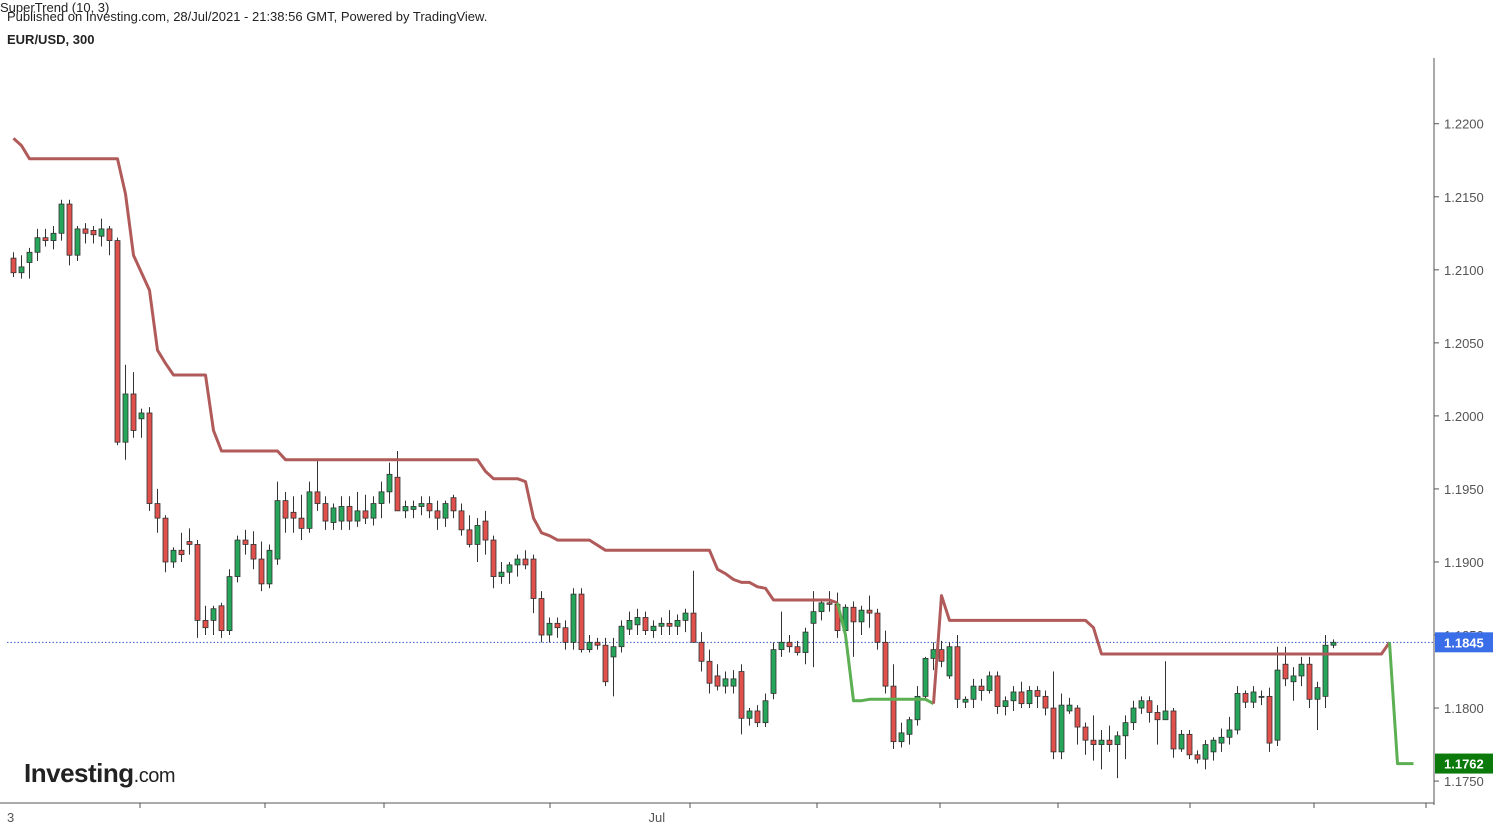 This screenshot has height=832, width=1498. Describe the element at coordinates (1464, 197) in the screenshot. I see `y-tick-label: 1.2150` at that location.